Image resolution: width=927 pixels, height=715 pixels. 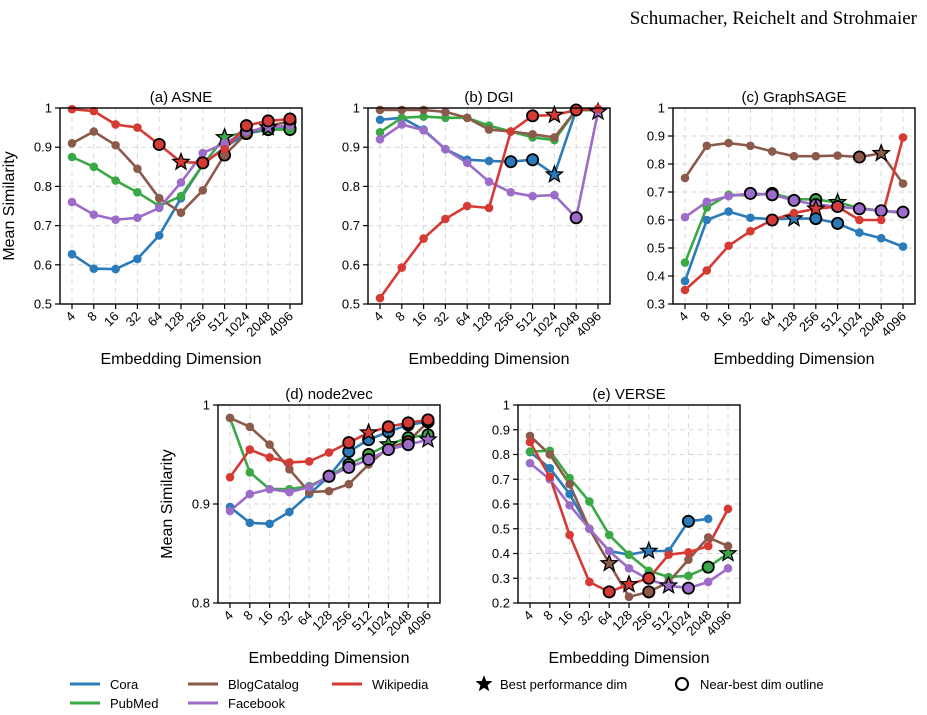 What do you see at coordinates (533, 160) in the screenshot?
I see `outlined-point-cora` at bounding box center [533, 160].